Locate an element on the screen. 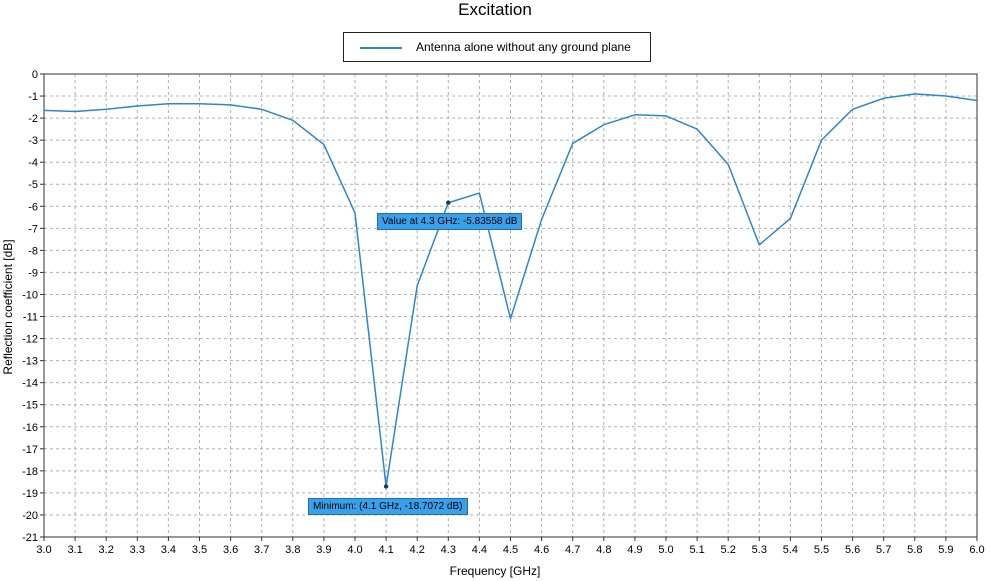 This screenshot has height=581, width=990. x-axis-label: Frequency [GHz] is located at coordinates (495, 571).